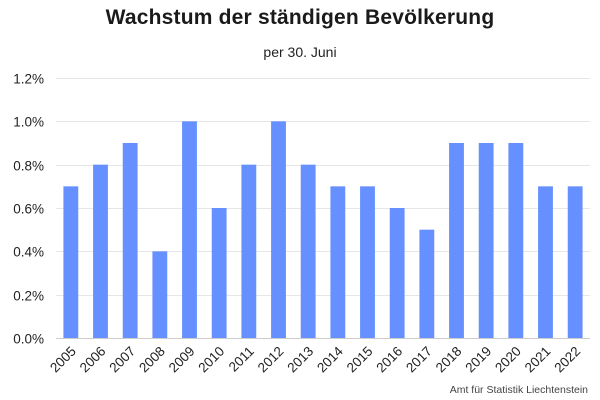 Image resolution: width=600 pixels, height=400 pixels. Describe the element at coordinates (300, 360) in the screenshot. I see `x-tick-label: 2013` at that location.